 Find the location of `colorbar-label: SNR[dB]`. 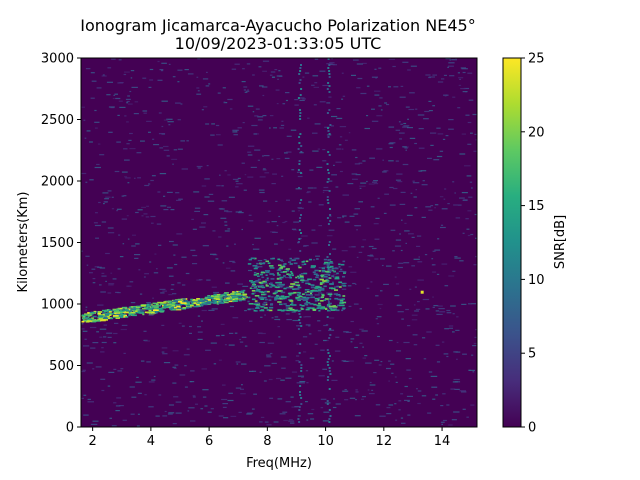

colorbar-label: SNR[dB] is located at coordinates (560, 242).